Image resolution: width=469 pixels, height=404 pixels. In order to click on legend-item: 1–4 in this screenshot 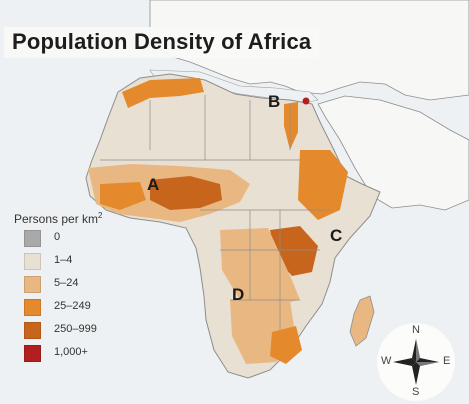, I will do `click(70, 261)`.